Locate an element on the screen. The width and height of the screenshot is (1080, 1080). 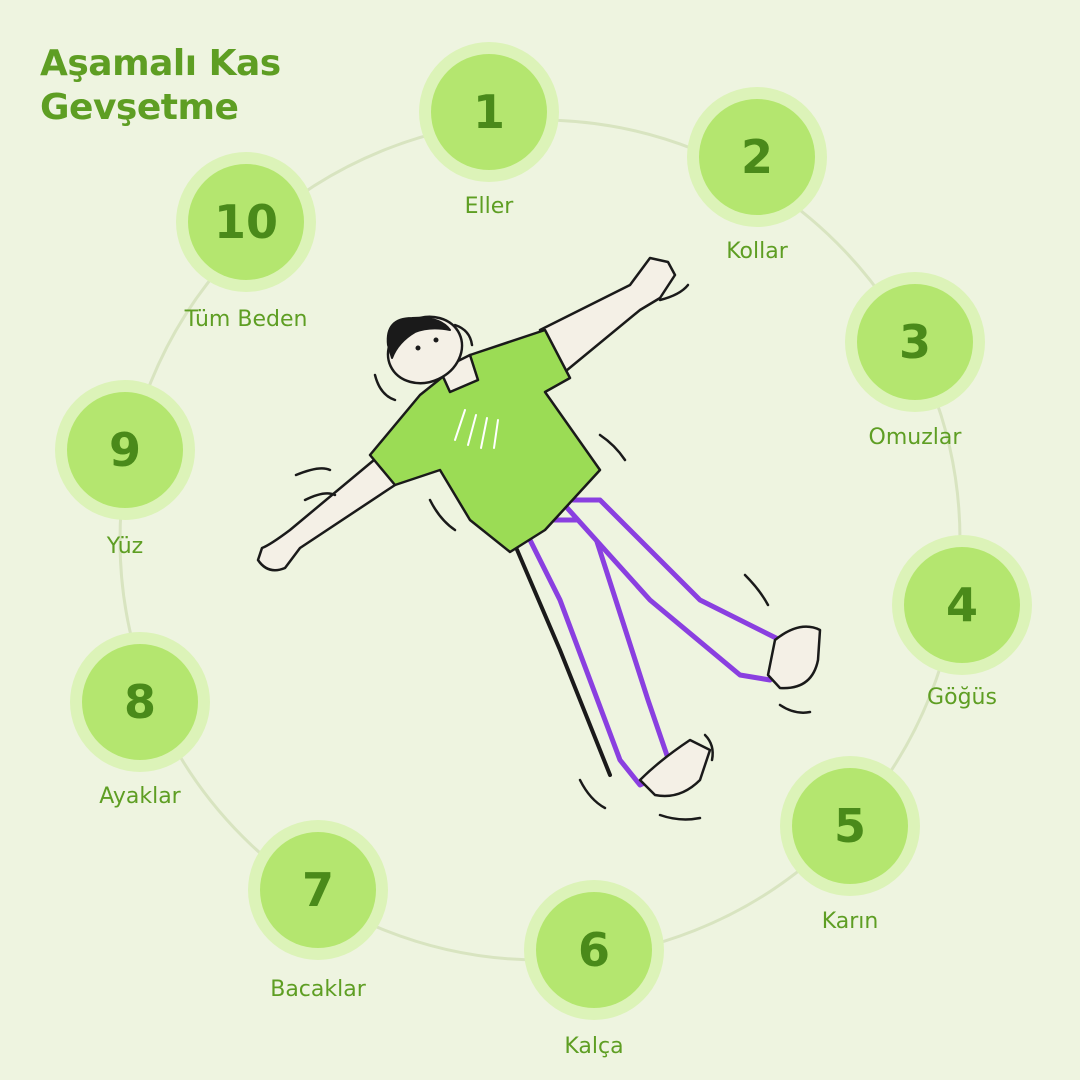
step-number: 9 is located at coordinates (124, 450).